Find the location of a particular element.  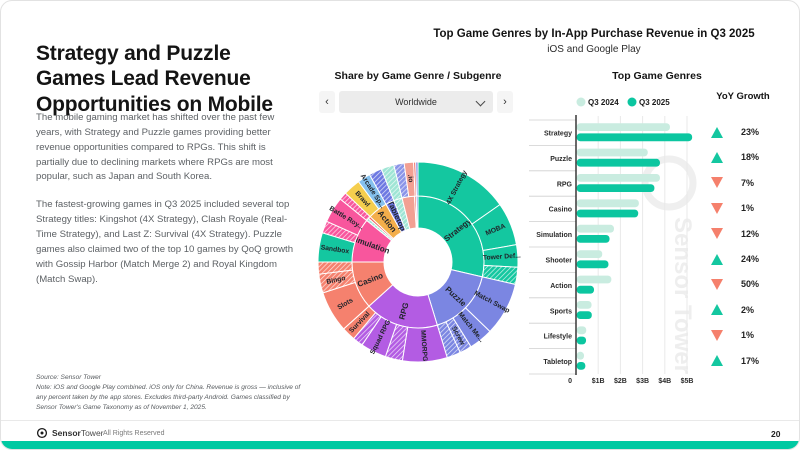

sensor-tower-watermark: Sensor Tower is located at coordinates (669, 264).